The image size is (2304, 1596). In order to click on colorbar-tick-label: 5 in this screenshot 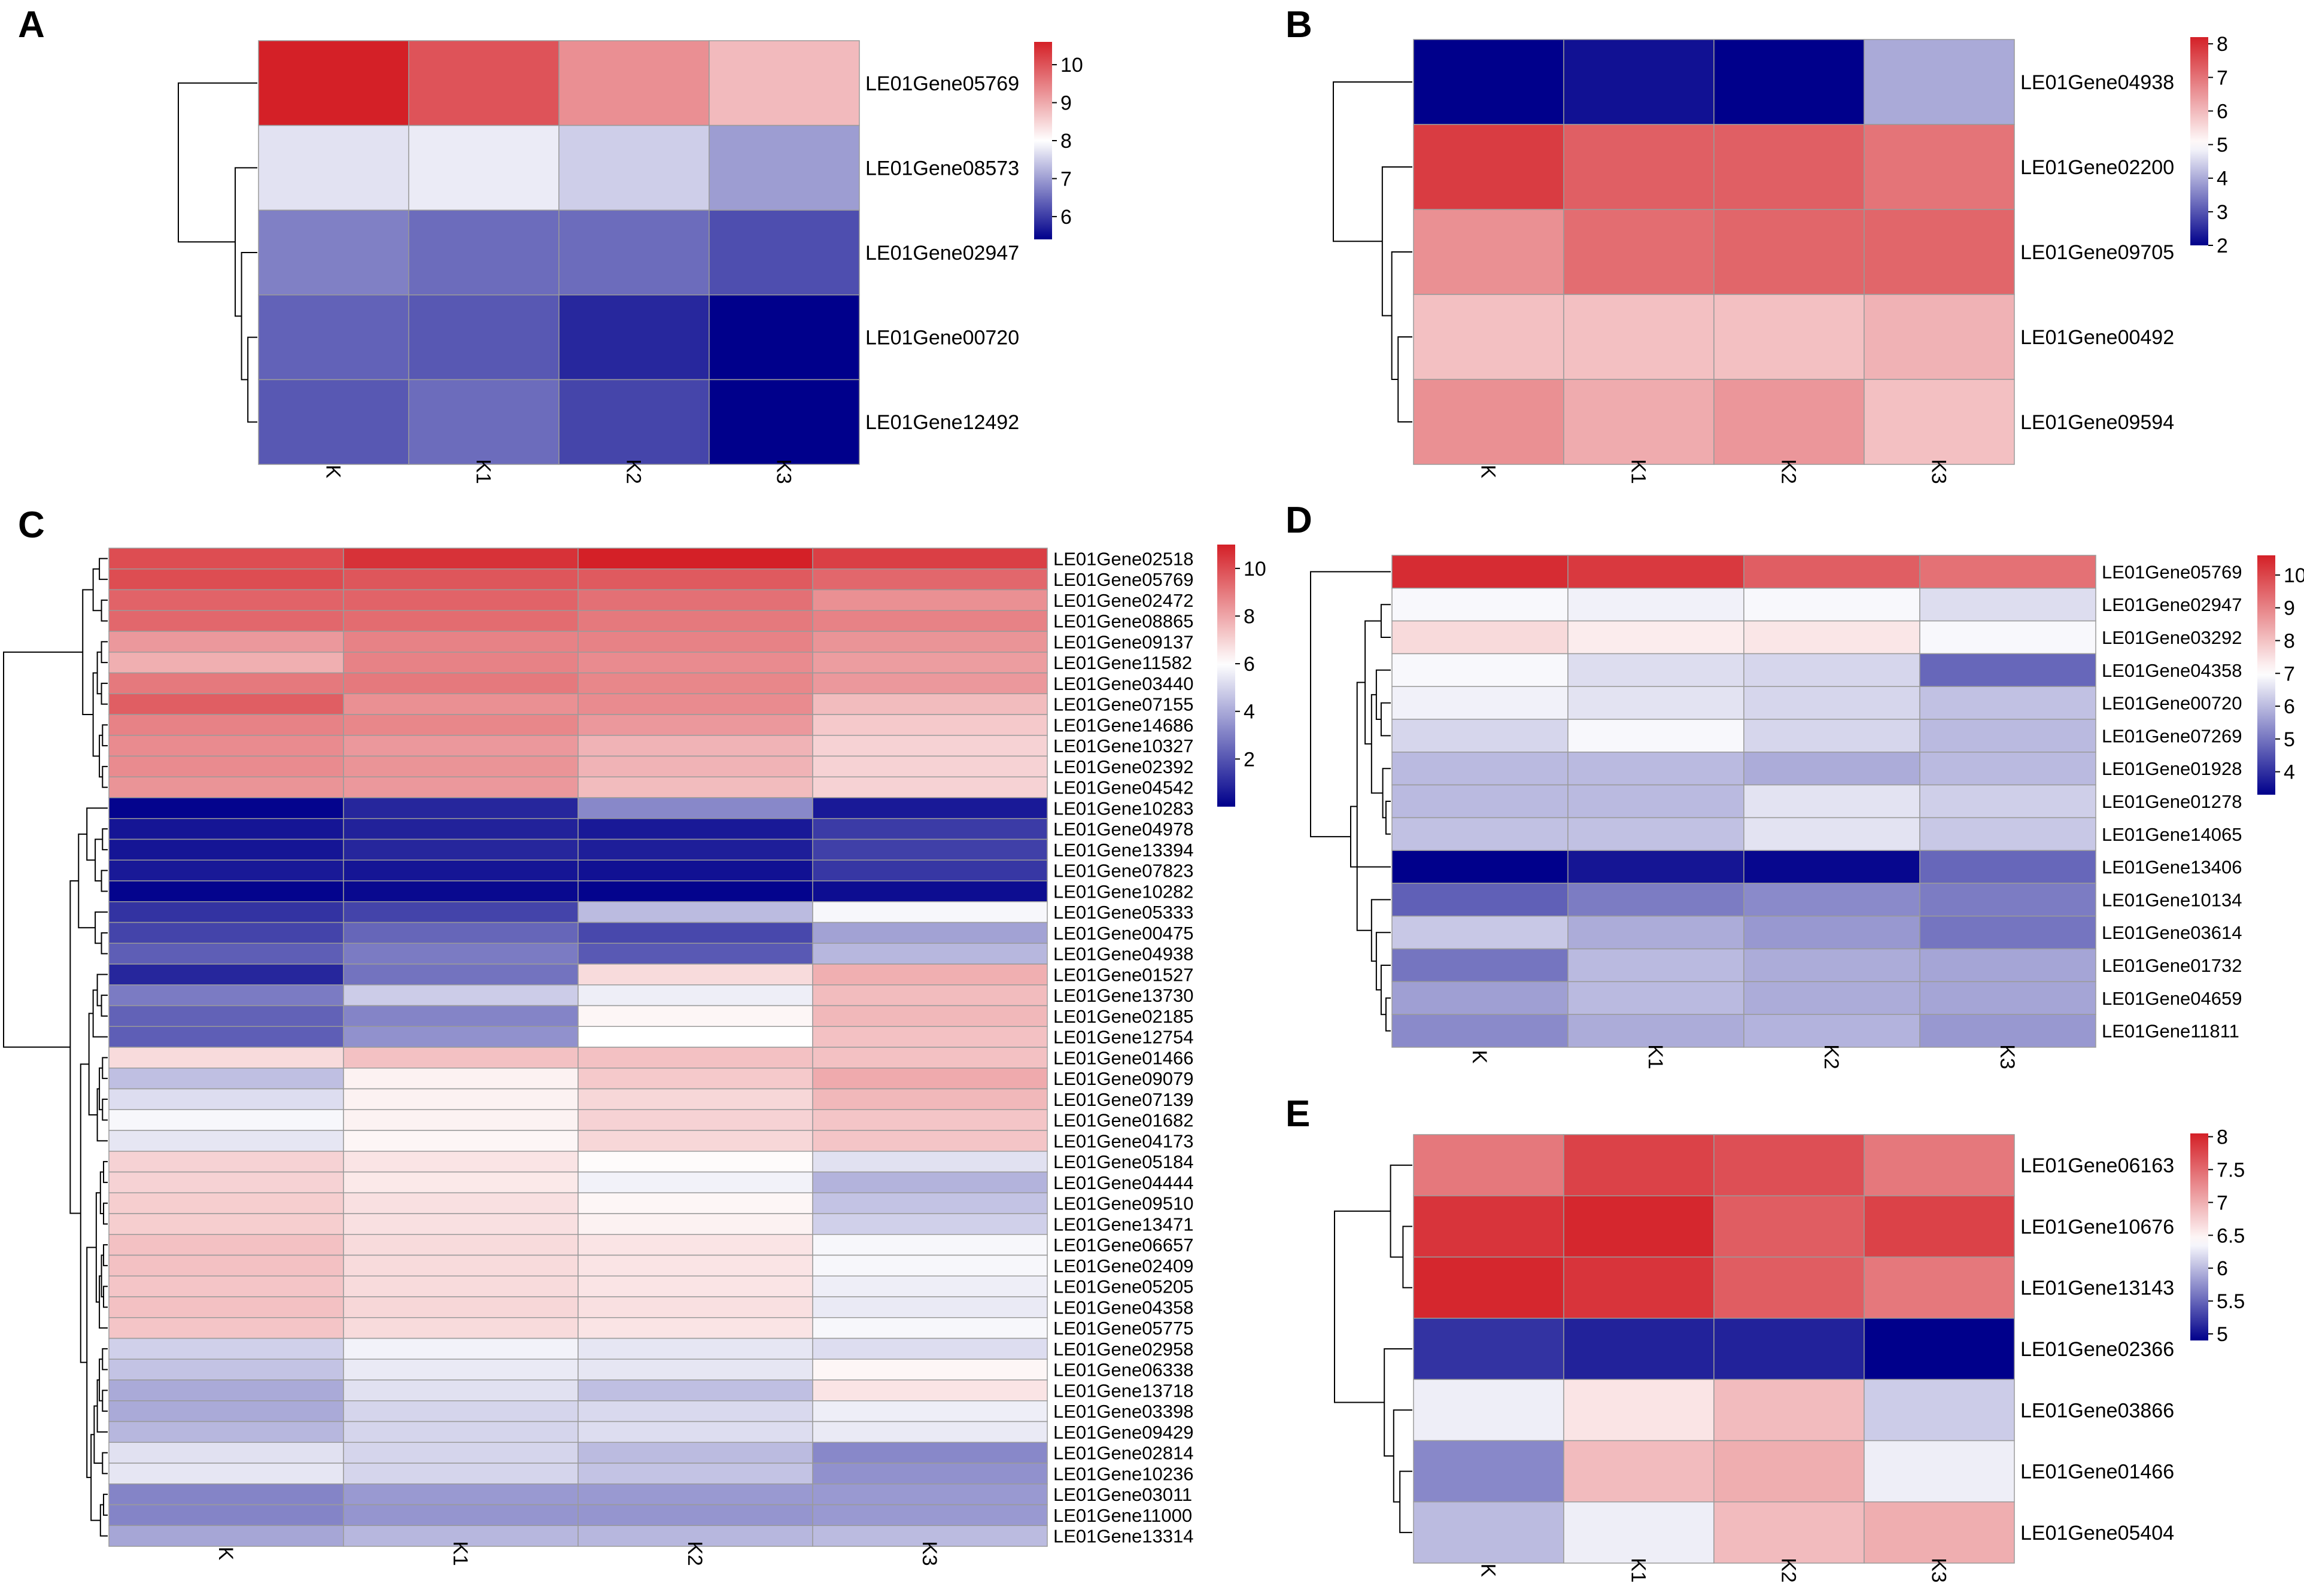, I will do `click(2222, 1335)`.